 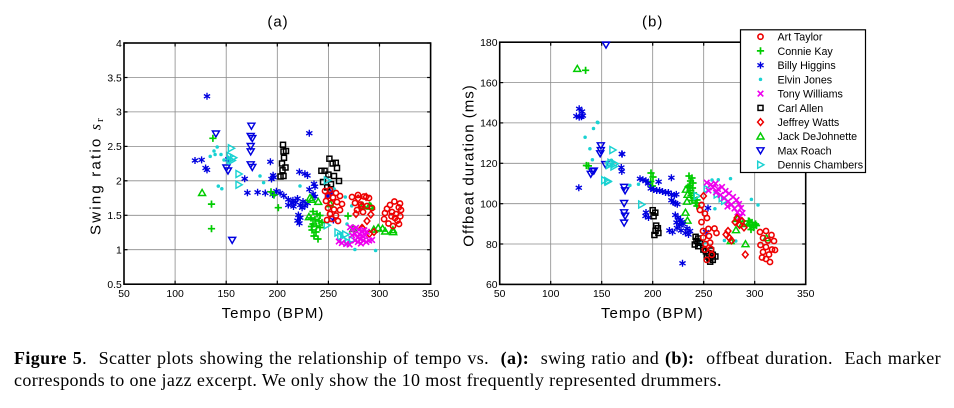 What do you see at coordinates (114, 216) in the screenshot?
I see `svg-text: 1.5` at bounding box center [114, 216].